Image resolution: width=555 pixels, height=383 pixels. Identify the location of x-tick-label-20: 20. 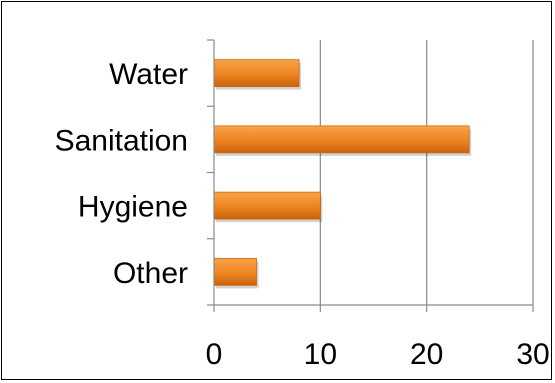
(426, 354).